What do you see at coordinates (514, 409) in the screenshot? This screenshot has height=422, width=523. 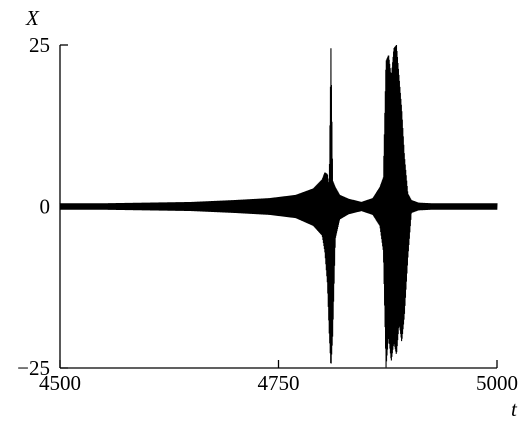 I see `x-axis-label: t` at bounding box center [514, 409].